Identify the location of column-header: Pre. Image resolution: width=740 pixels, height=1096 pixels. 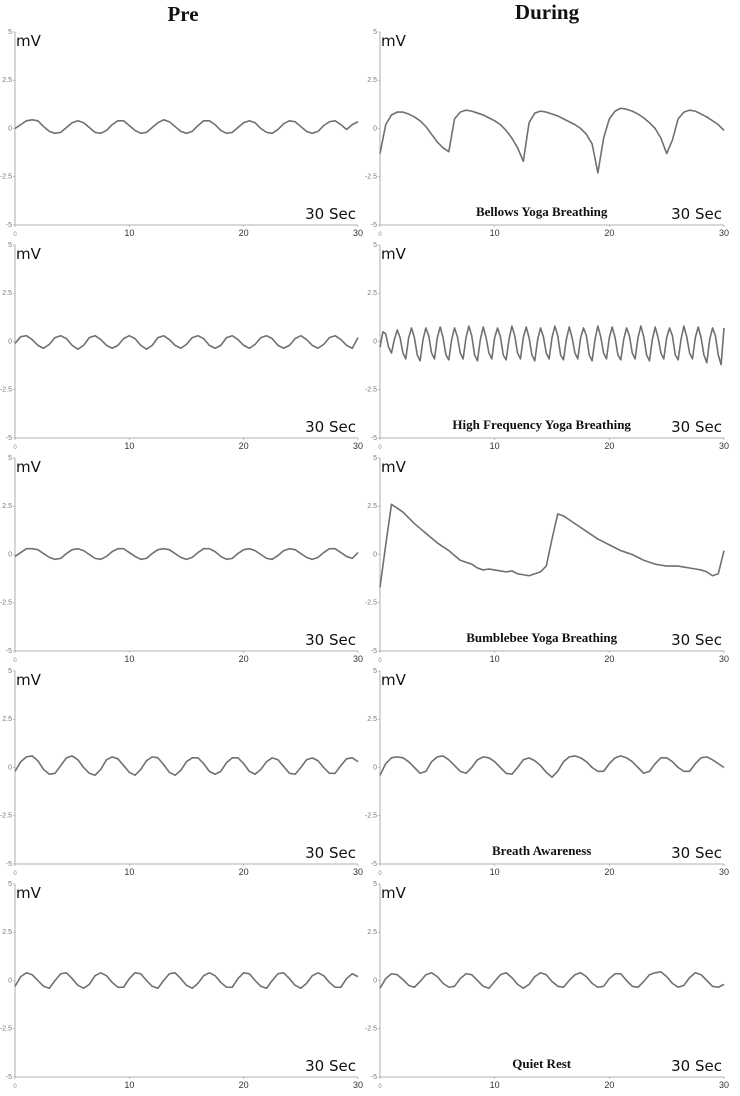
(182, 14).